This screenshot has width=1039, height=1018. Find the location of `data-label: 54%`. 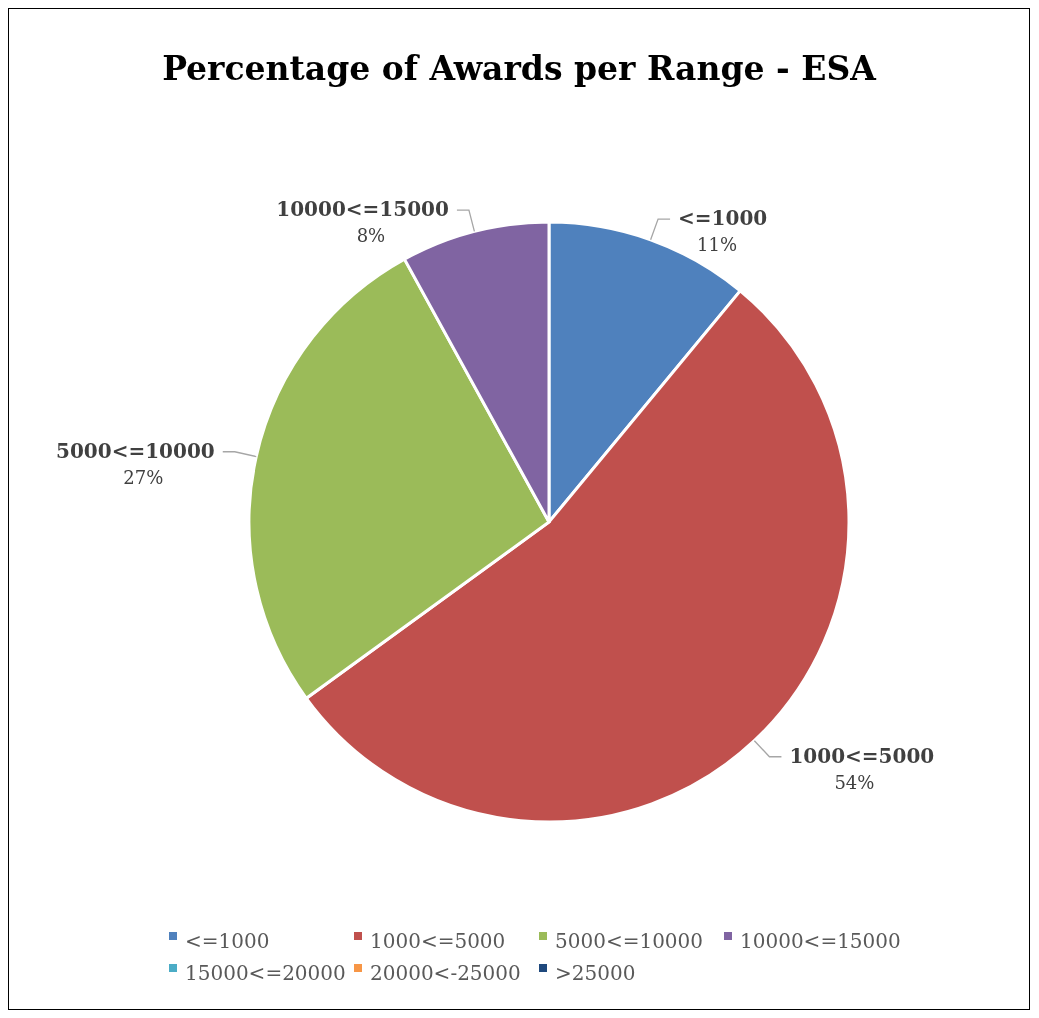

data-label: 54% is located at coordinates (854, 782).